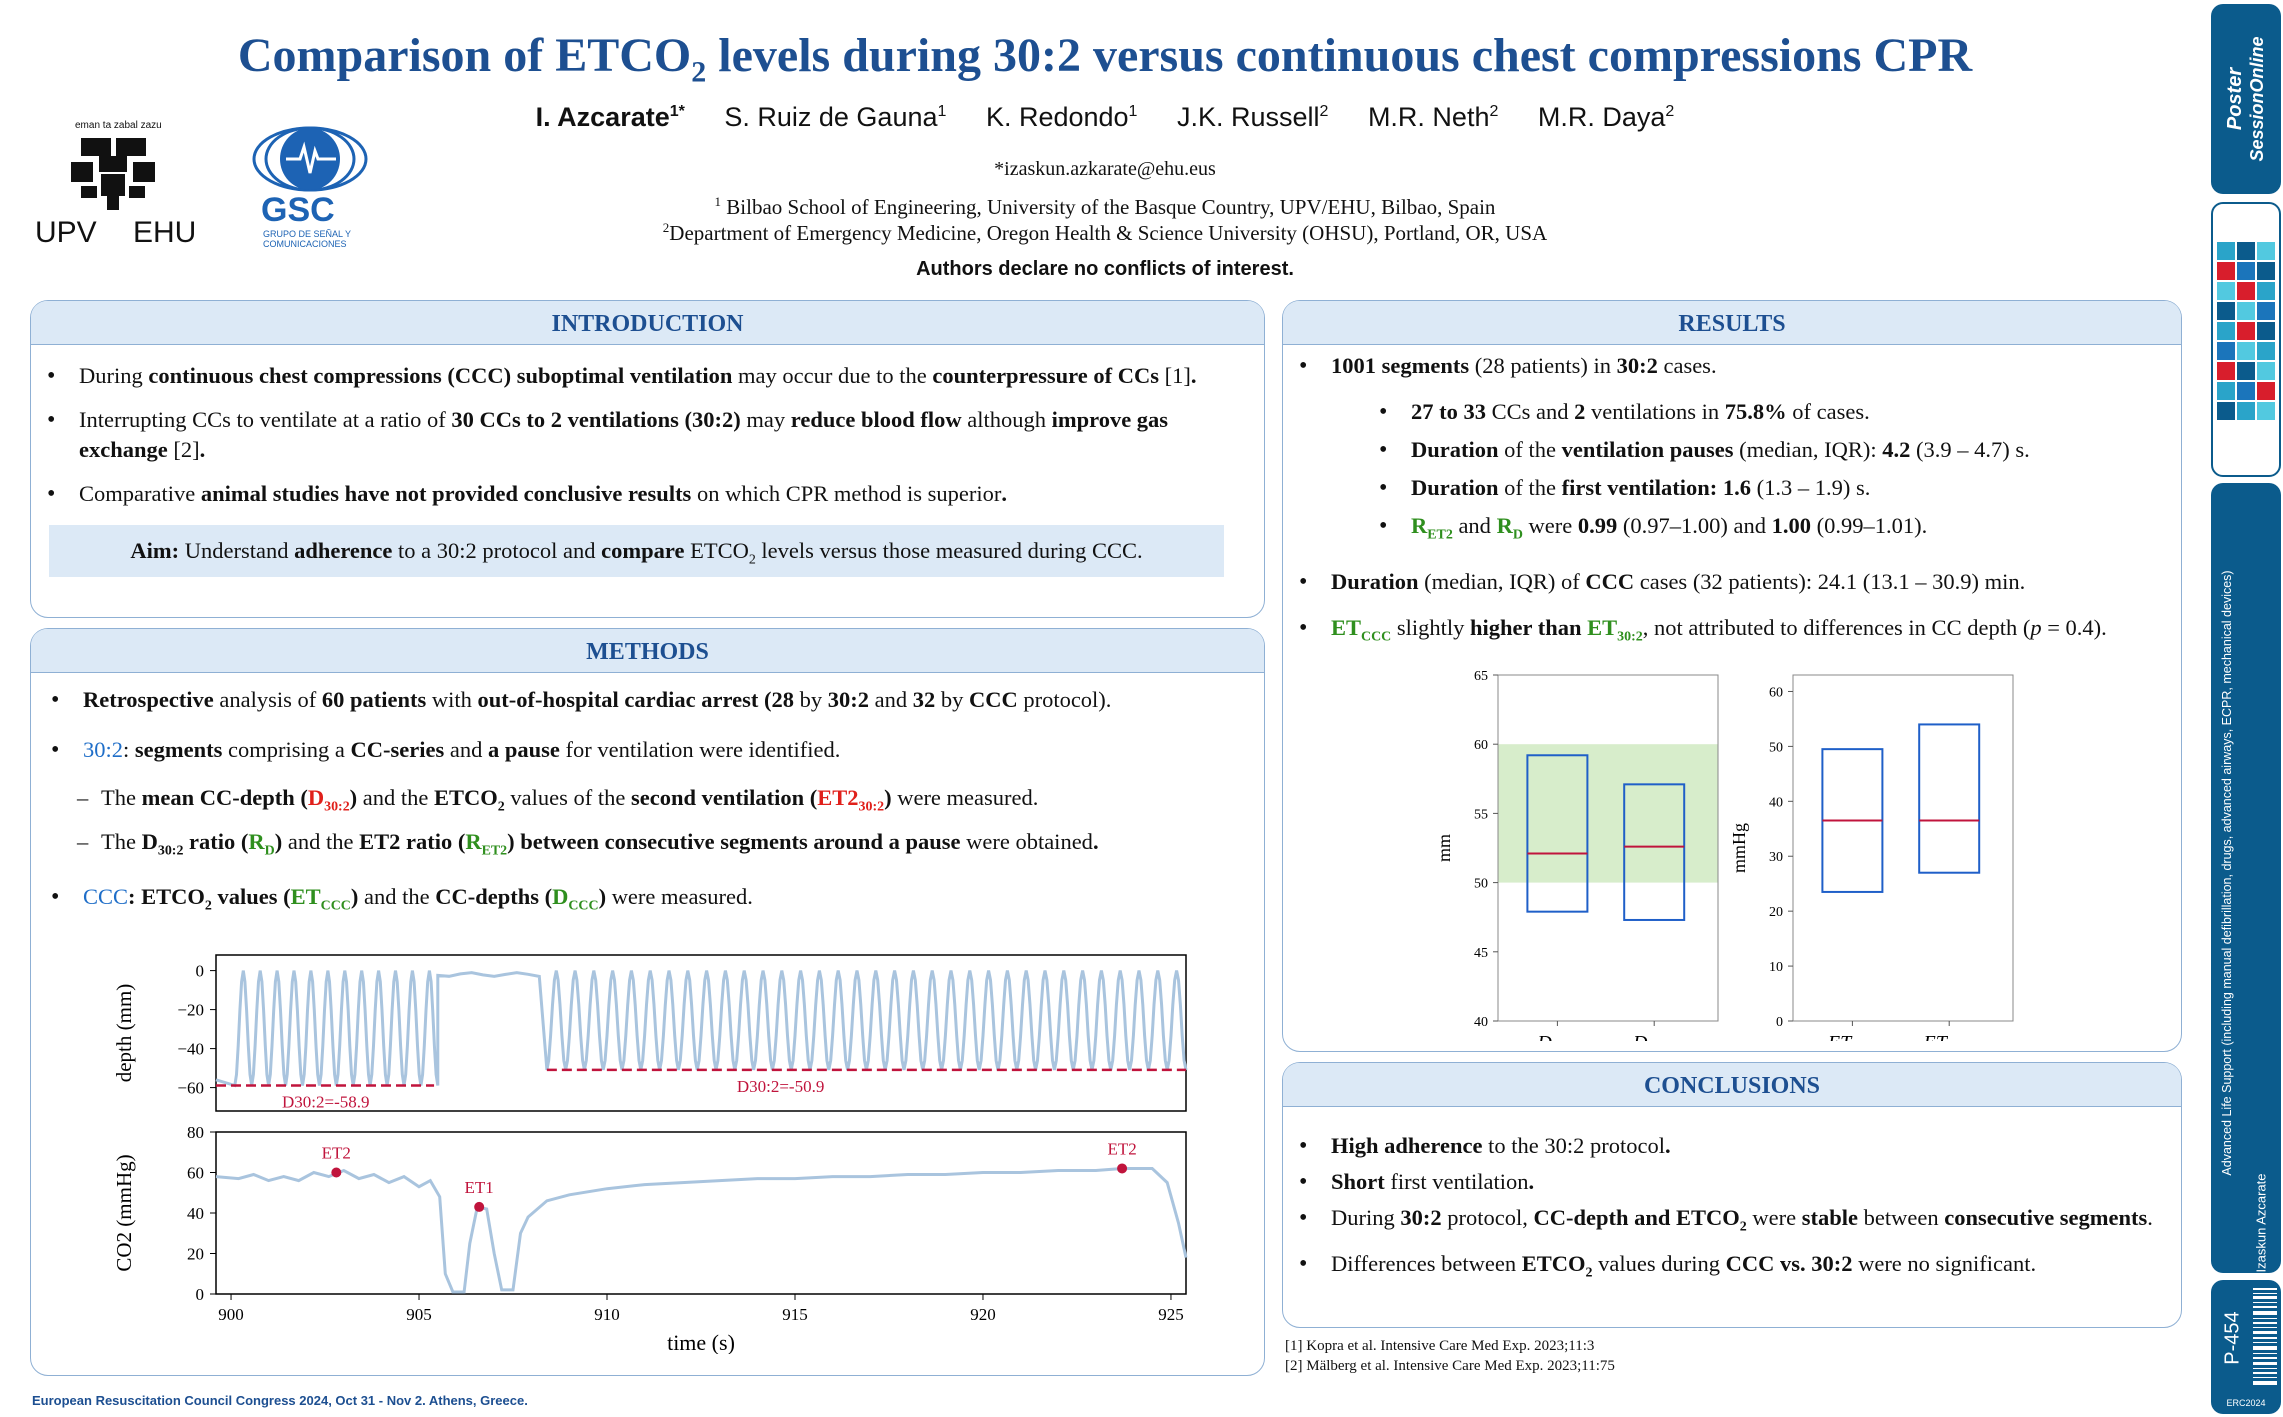  Describe the element at coordinates (701, 1342) in the screenshot. I see `x-axis-label: time (s)` at that location.